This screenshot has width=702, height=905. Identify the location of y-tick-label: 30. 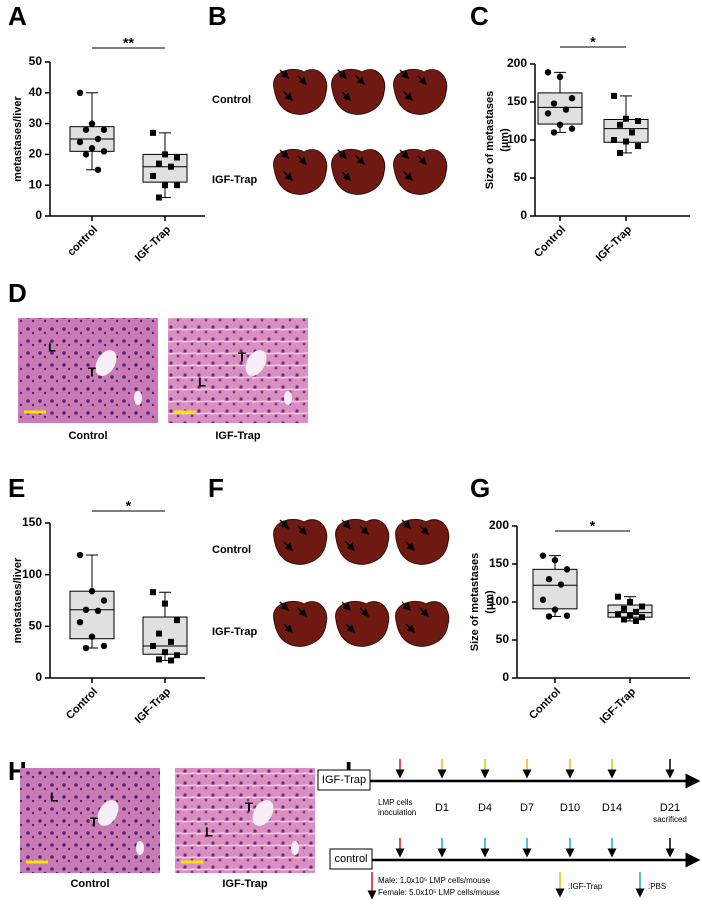
(36, 123).